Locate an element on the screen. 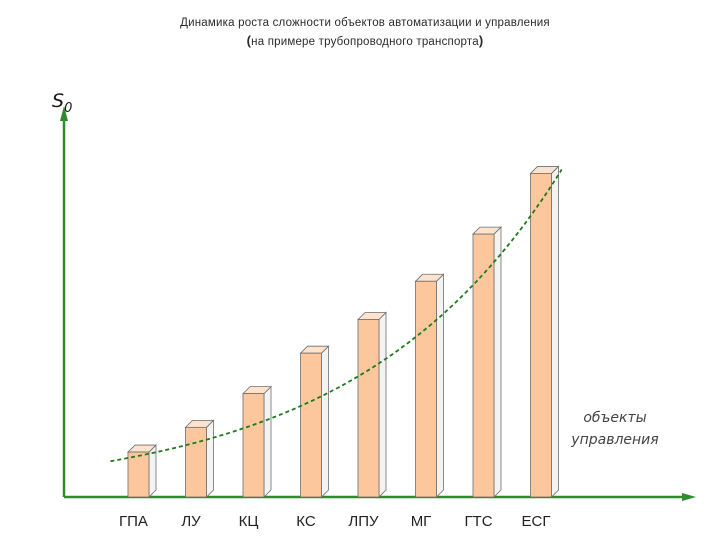  chart-subtitle: на примере трубопроводного транспорта is located at coordinates (365, 42).